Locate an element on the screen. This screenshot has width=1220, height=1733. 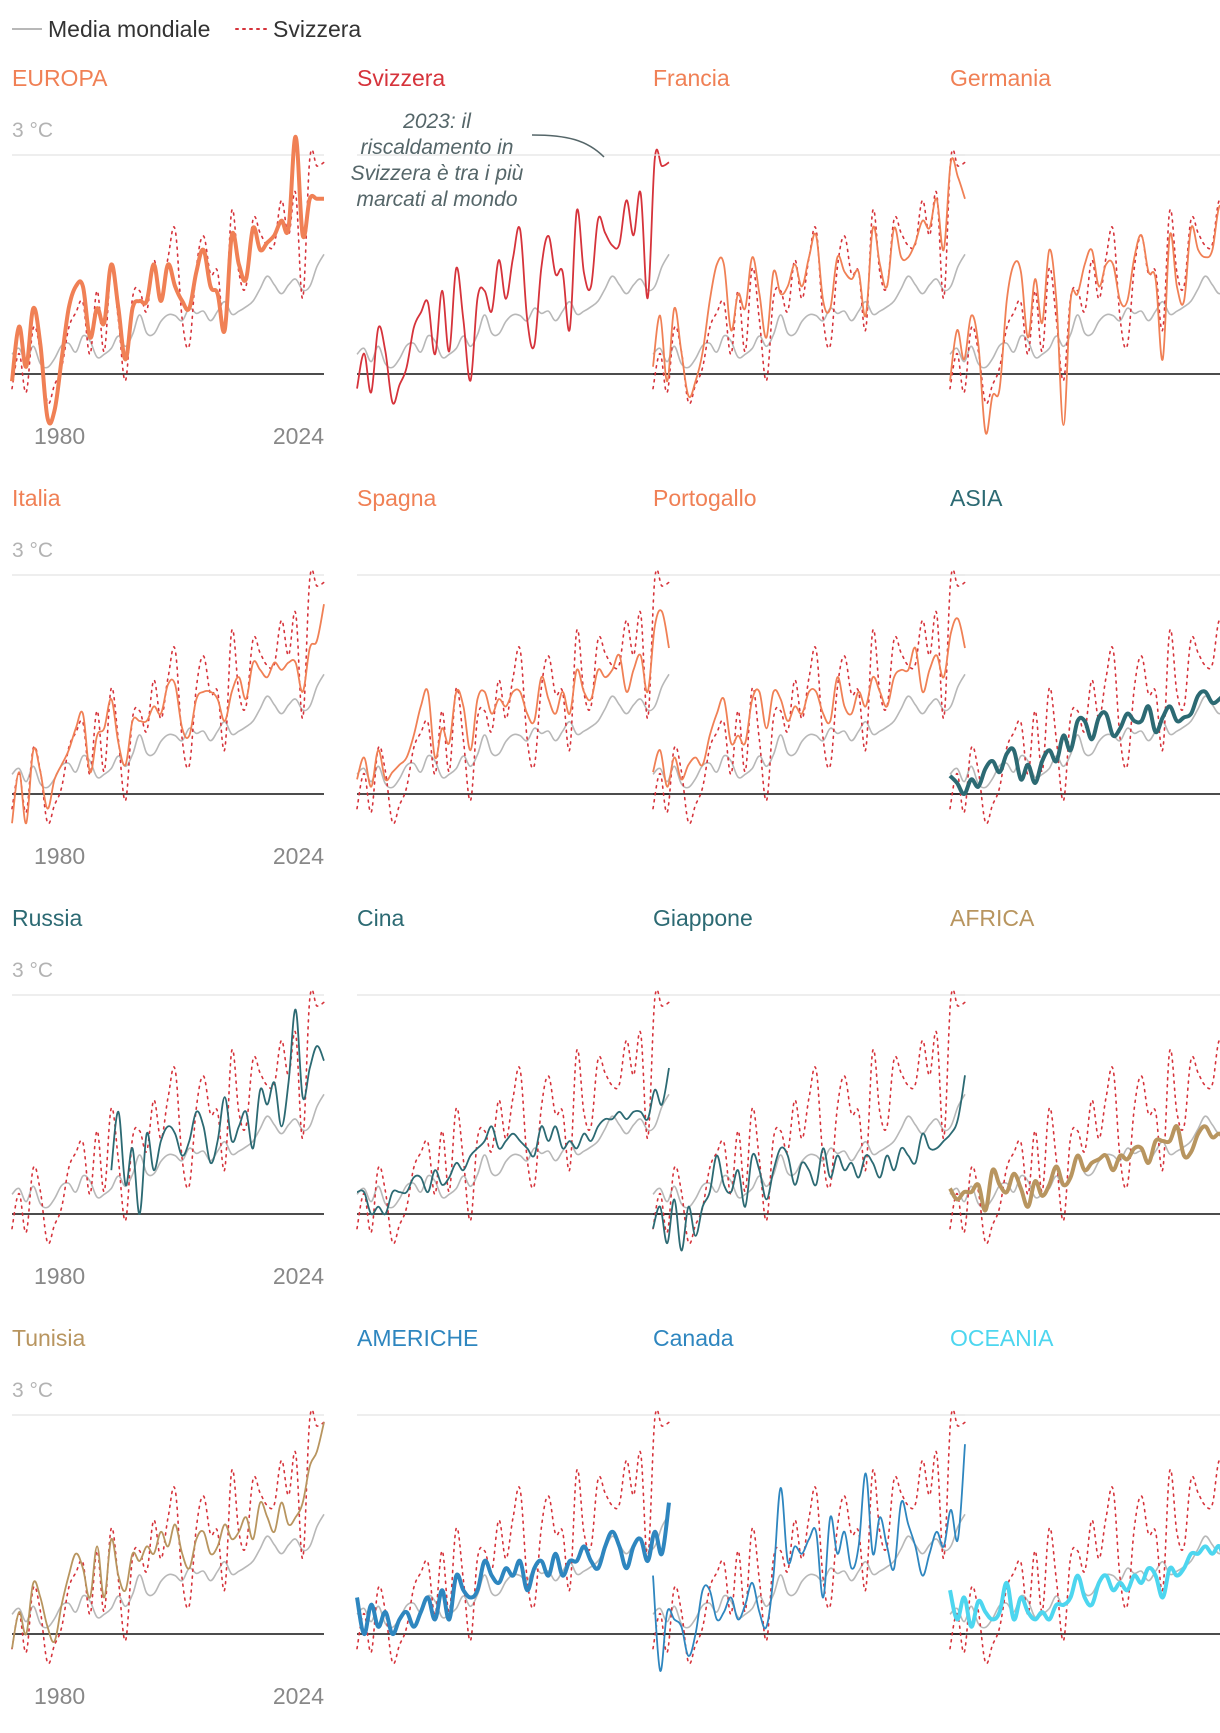
panel-africa: AFRICA is located at coordinates (1084, 1075).